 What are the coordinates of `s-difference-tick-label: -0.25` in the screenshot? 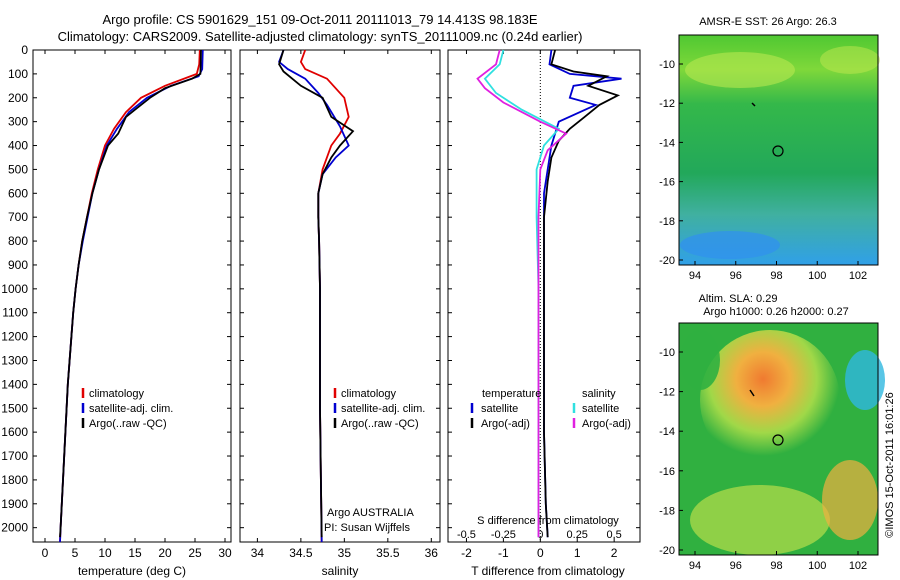 It's located at (503, 535).